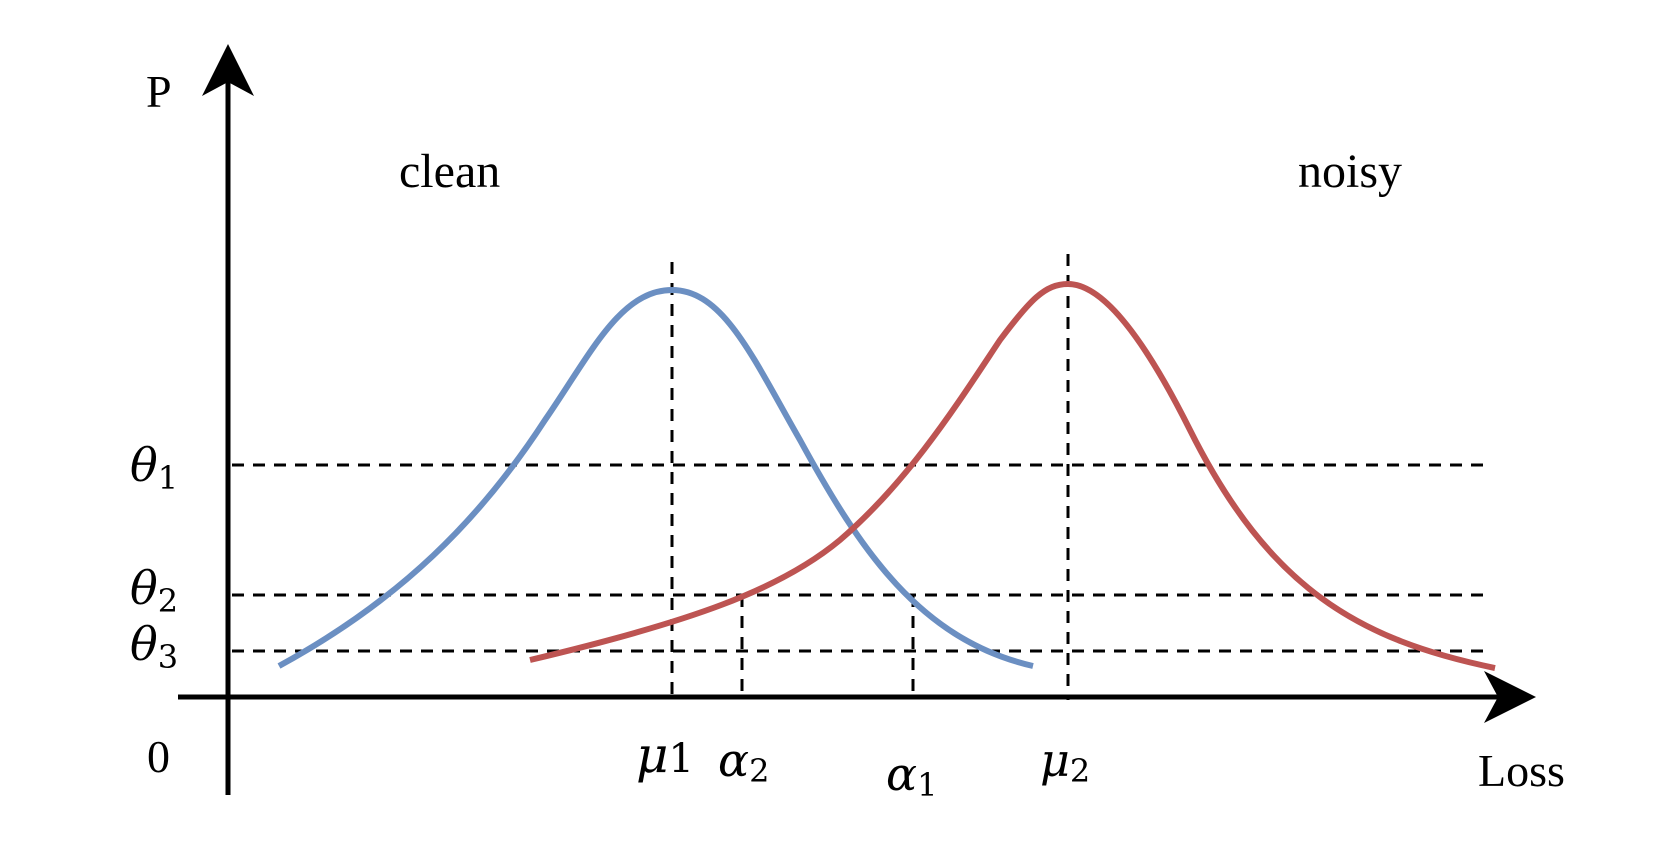 The width and height of the screenshot is (1680, 845). I want to click on theta3-symbol: θ, so click(144, 644).